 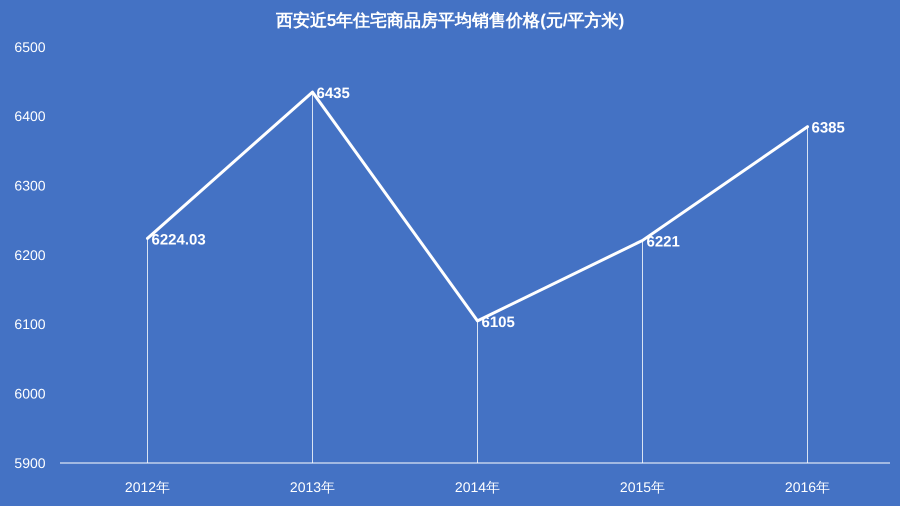 What do you see at coordinates (147, 487) in the screenshot?
I see `x-tick-label: 2012年` at bounding box center [147, 487].